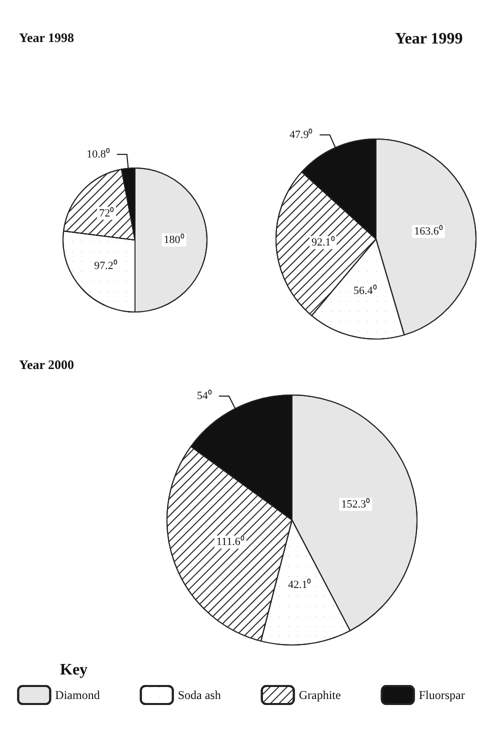 Image resolution: width=482 pixels, height=740 pixels. Describe the element at coordinates (106, 213) in the screenshot. I see `data-label: 72⁰` at that location.